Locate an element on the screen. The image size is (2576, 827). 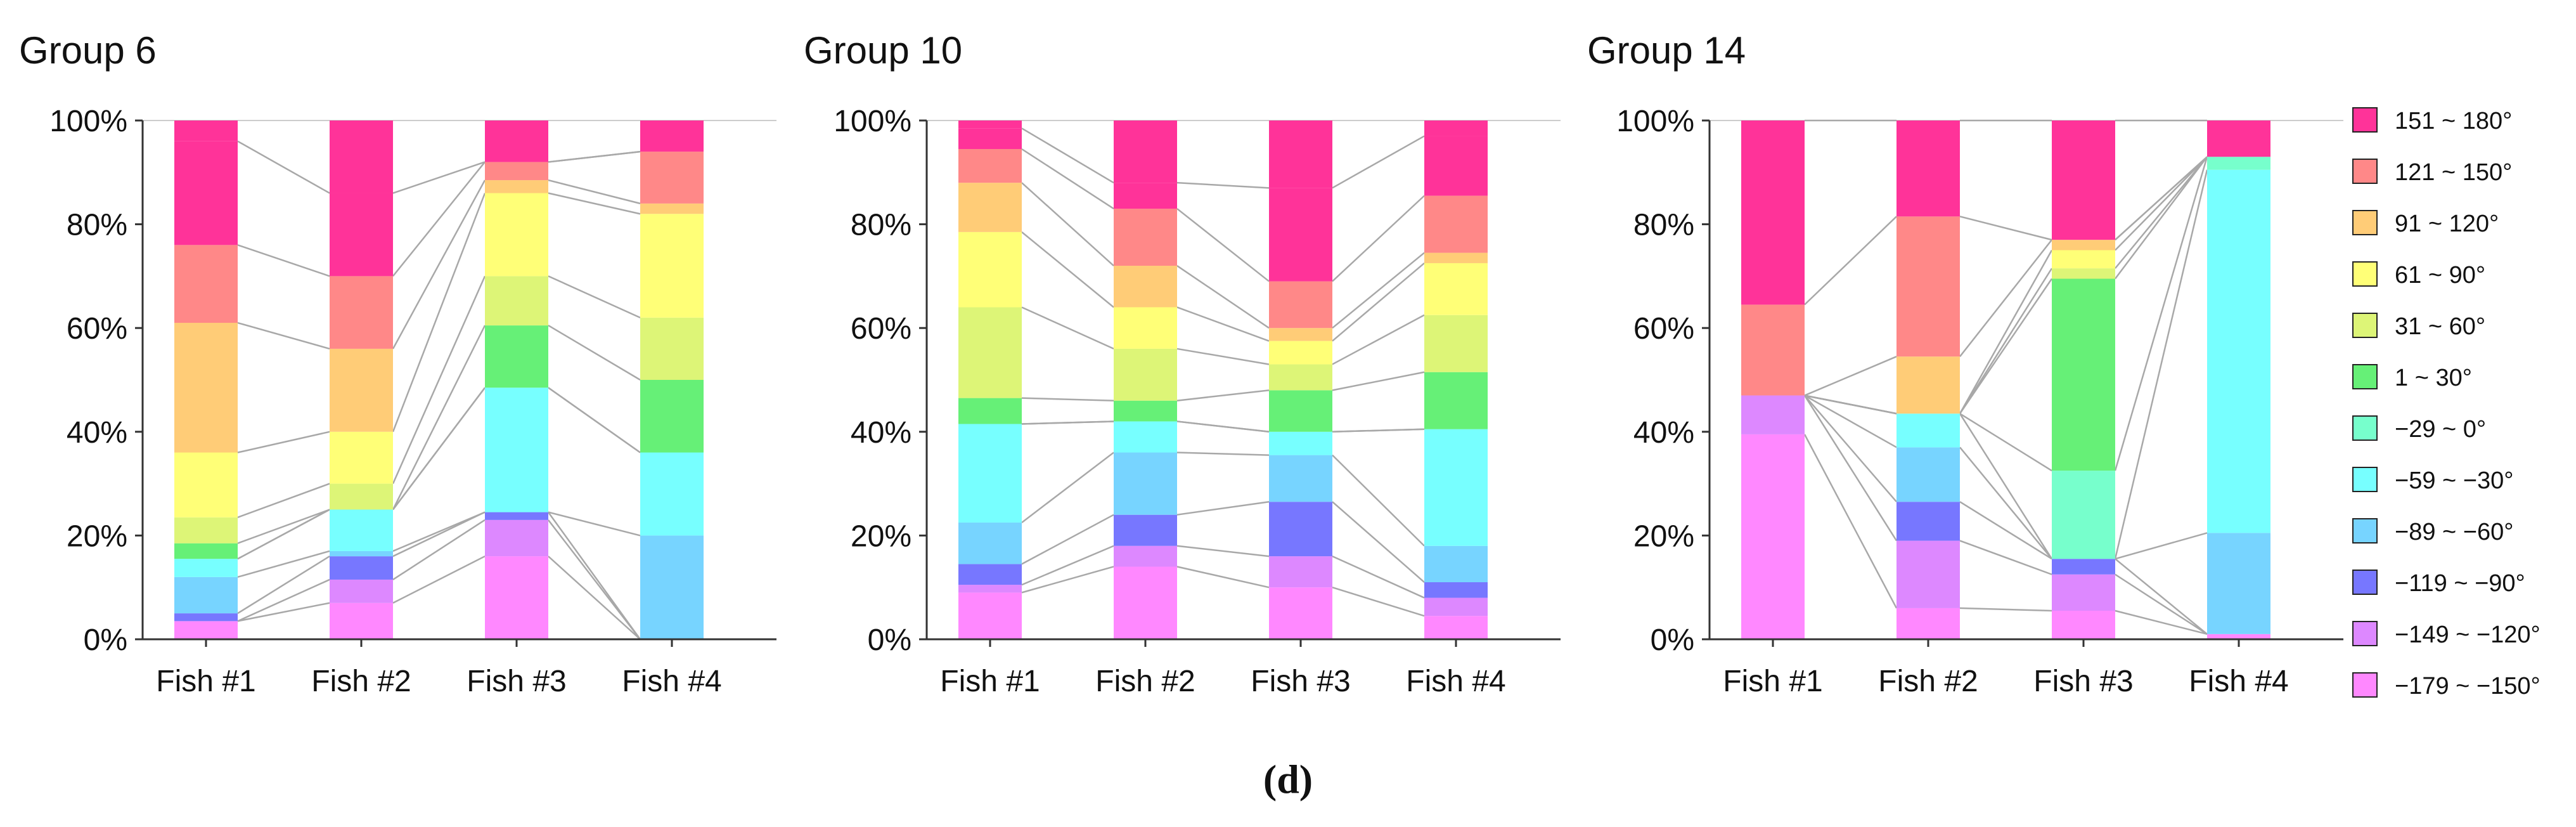
legend-label: −29 ~ 0° is located at coordinates (2440, 429).